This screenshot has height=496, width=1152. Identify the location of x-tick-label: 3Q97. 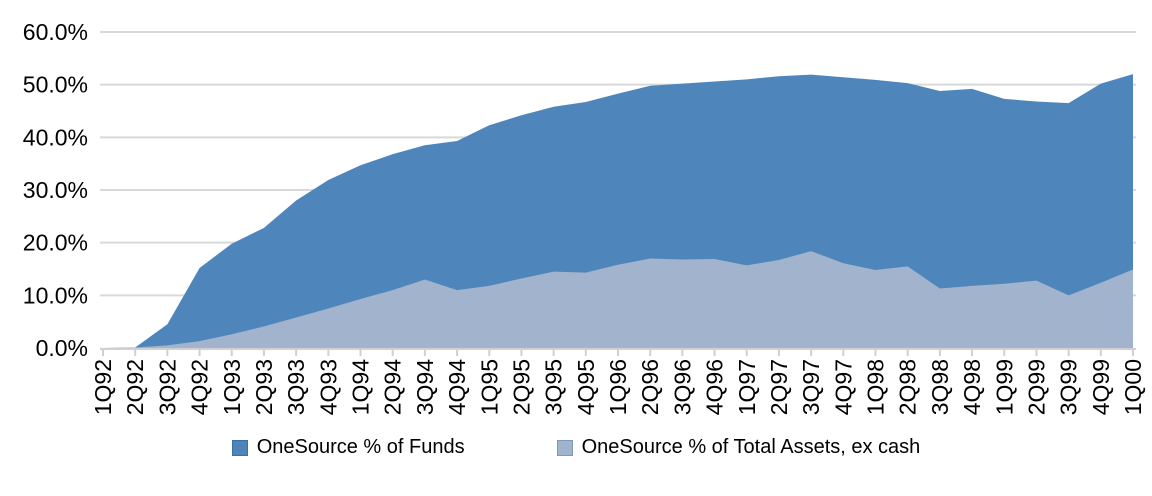
(811, 387).